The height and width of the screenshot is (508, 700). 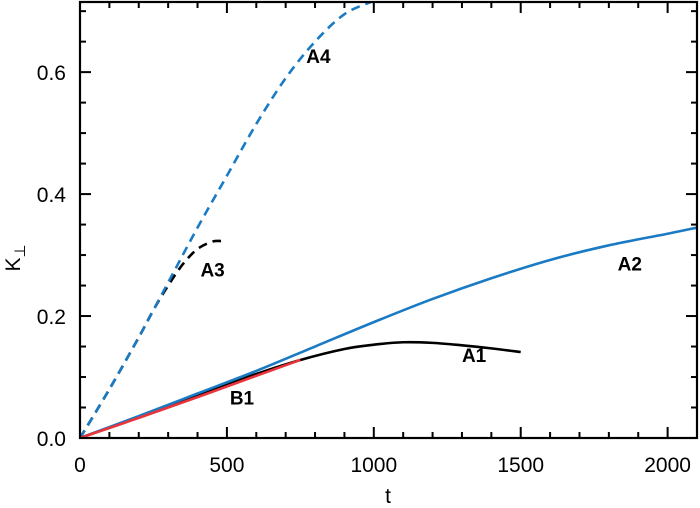 I want to click on x-tick-label: 1500, so click(x=520, y=465).